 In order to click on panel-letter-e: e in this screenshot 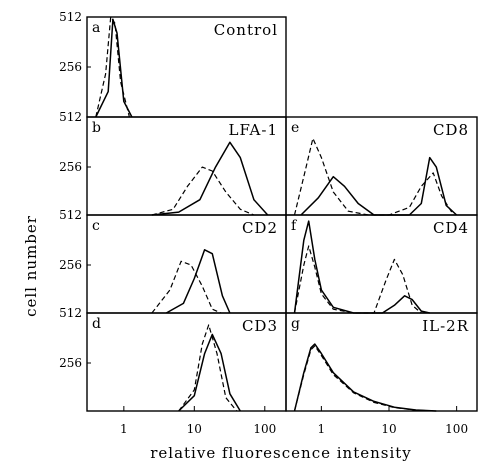, I will do `click(295, 128)`.